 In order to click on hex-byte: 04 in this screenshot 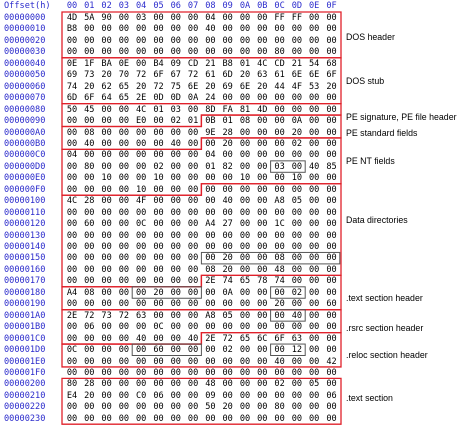, I will do `click(72, 155)`.